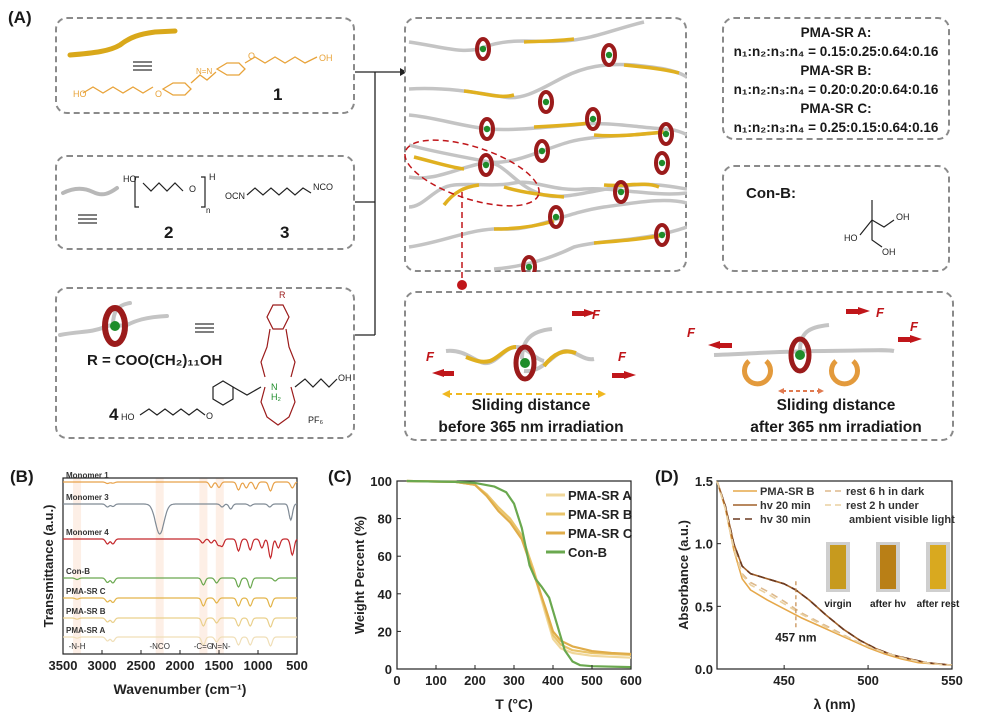 The image size is (1000, 716). Describe the element at coordinates (114, 414) in the screenshot. I see `compound-4-number: 4` at that location.